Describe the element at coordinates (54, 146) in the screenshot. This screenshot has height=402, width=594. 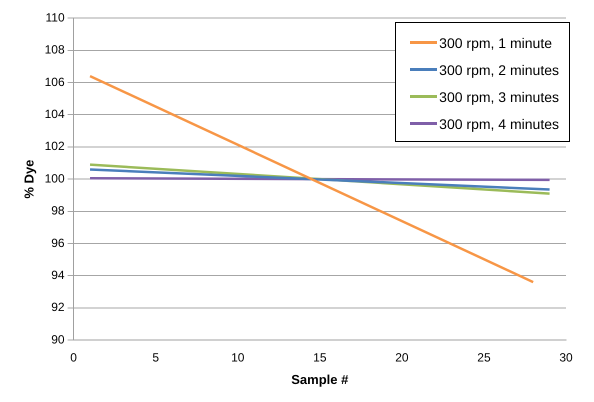
I see `y-tick-label: 102` at that location.